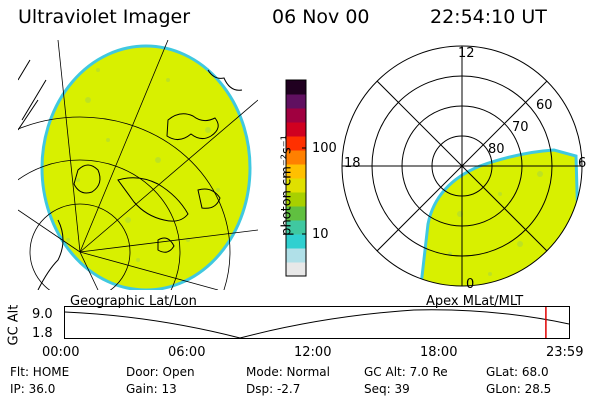  I want to click on status-door: Door: Open, so click(160, 372).